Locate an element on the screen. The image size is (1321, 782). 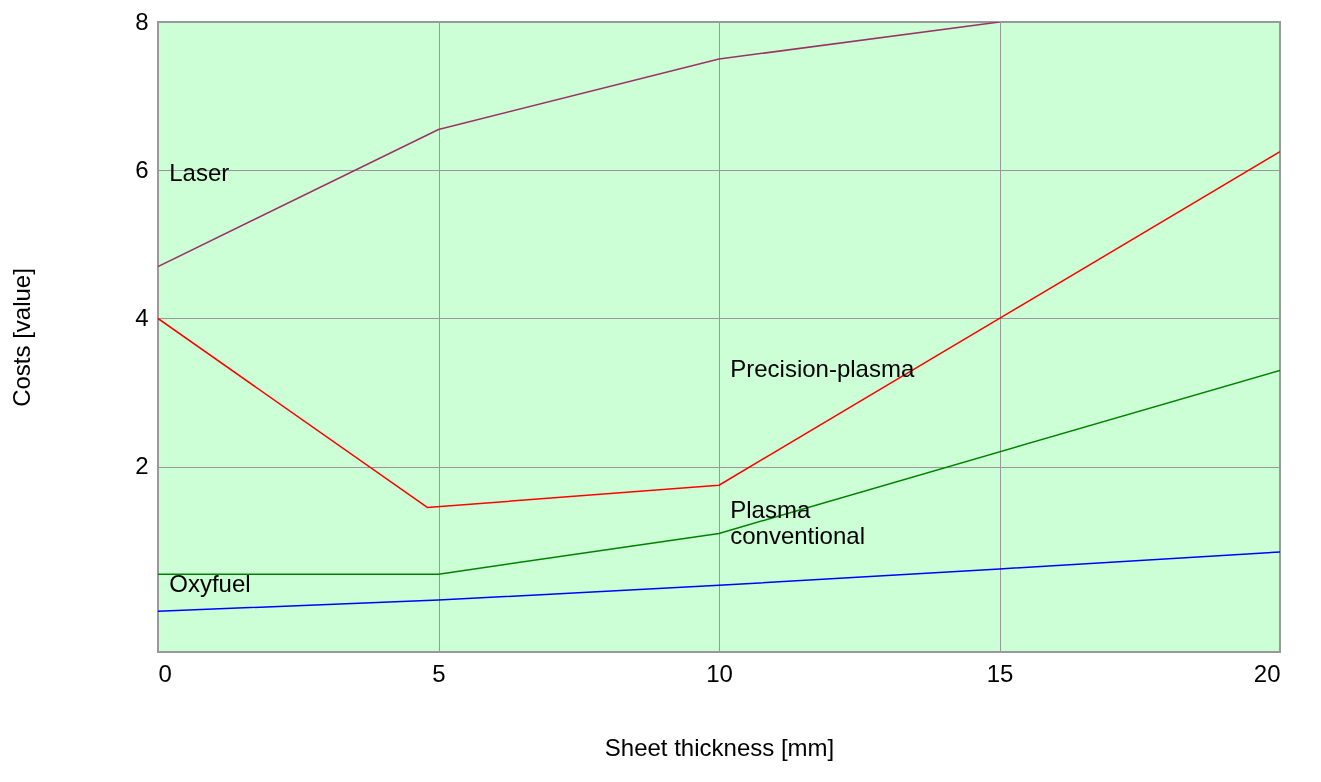
x-tick-label: 0 is located at coordinates (165, 673).